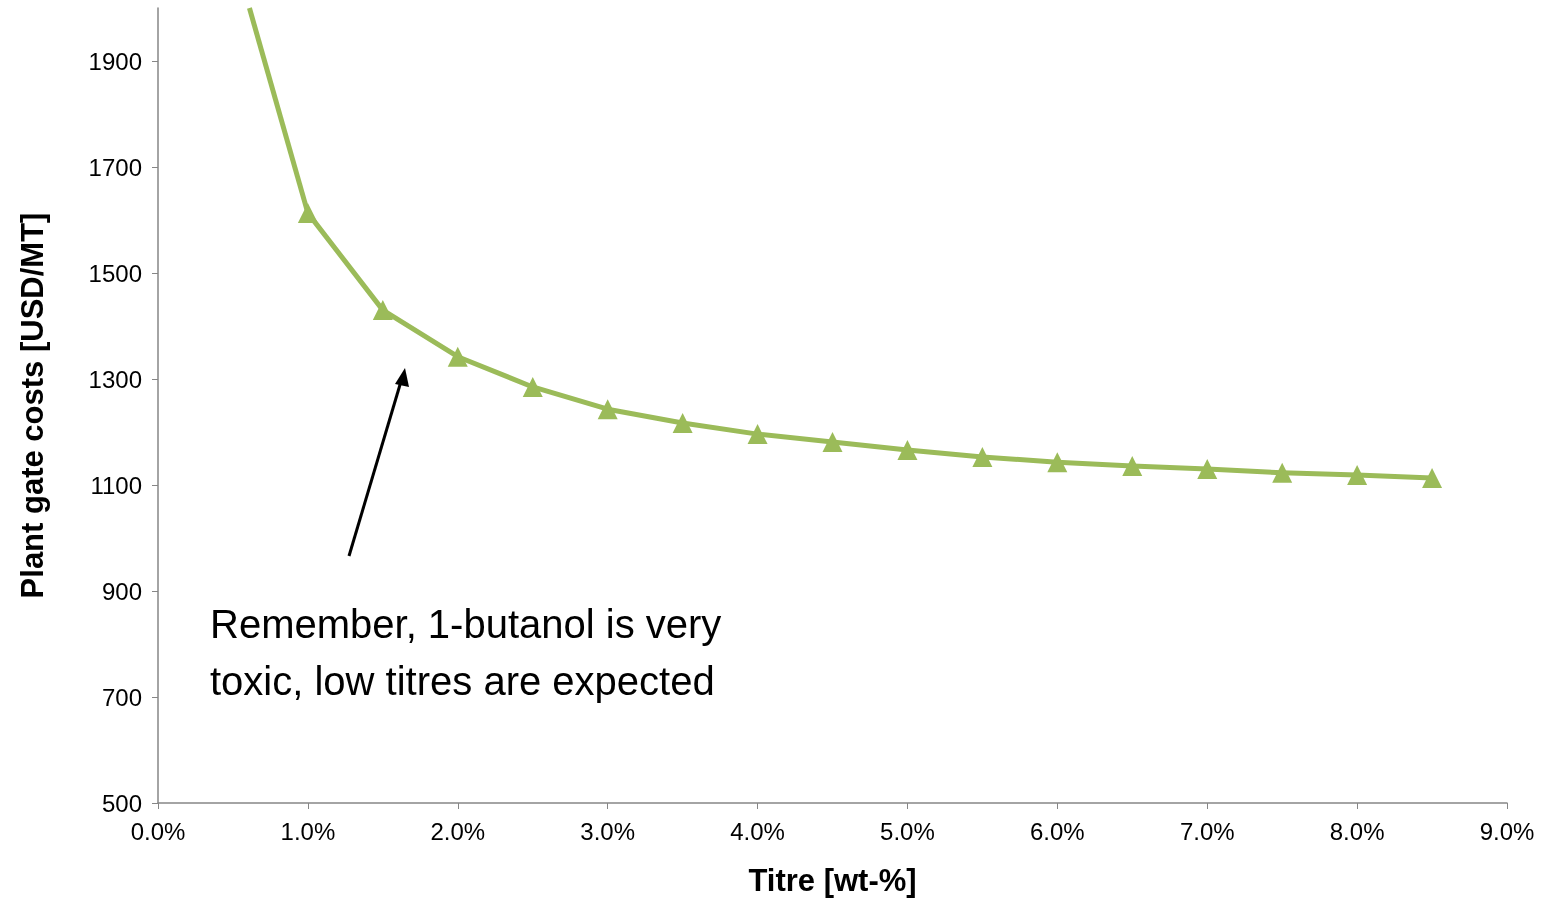 The width and height of the screenshot is (1552, 912). Describe the element at coordinates (121, 803) in the screenshot. I see `y-tick-label: 500` at that location.